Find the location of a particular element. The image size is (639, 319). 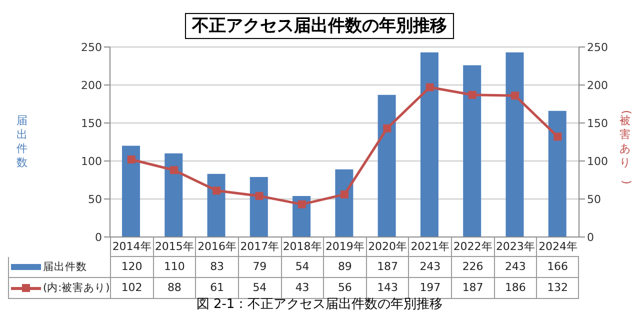

x-tick-label: 2016年 is located at coordinates (216, 247).